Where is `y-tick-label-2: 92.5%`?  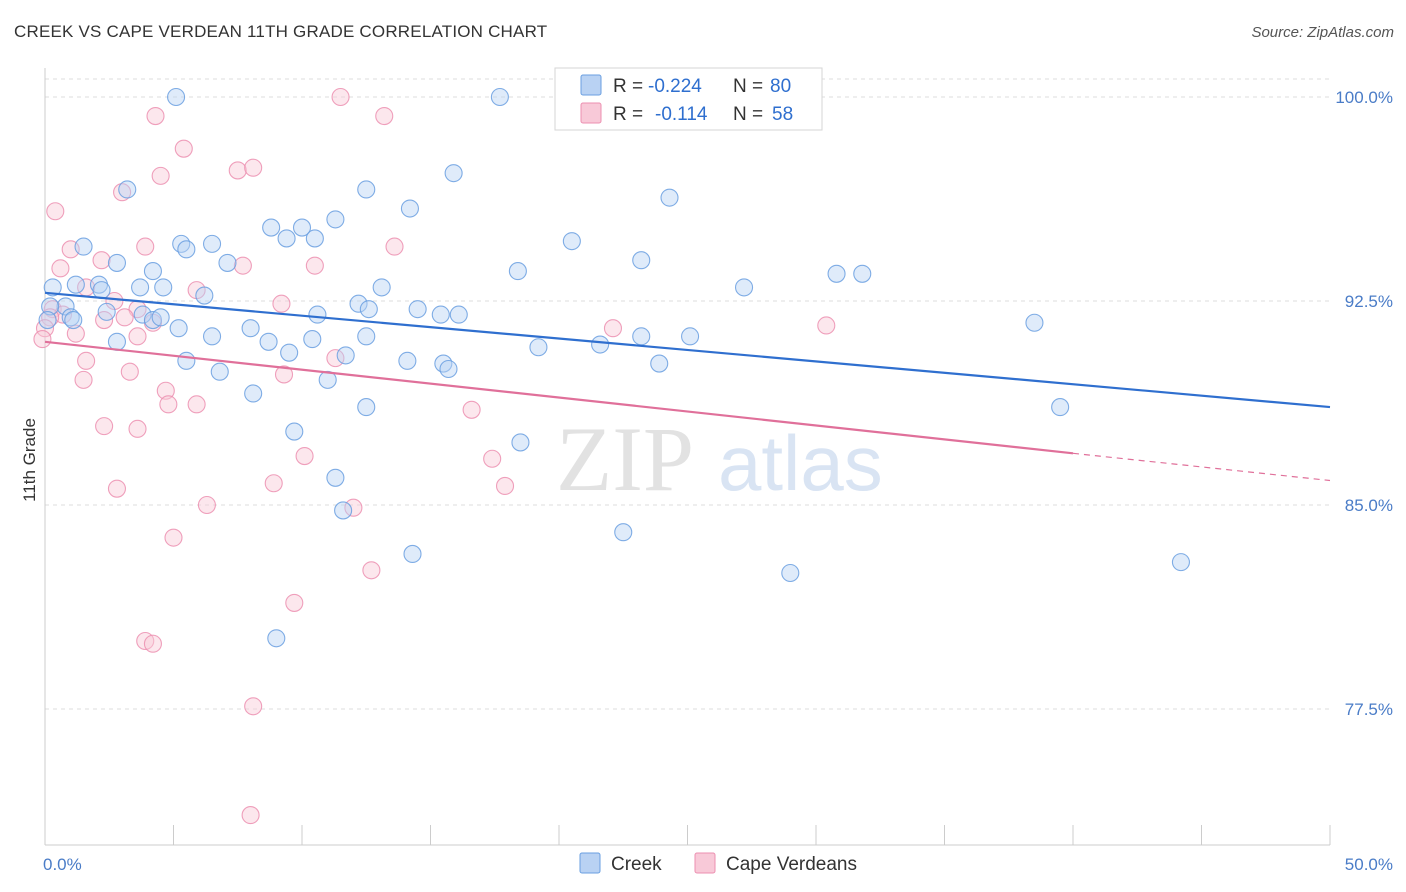
y-tick-label-2: 92.5% is located at coordinates (1369, 301).